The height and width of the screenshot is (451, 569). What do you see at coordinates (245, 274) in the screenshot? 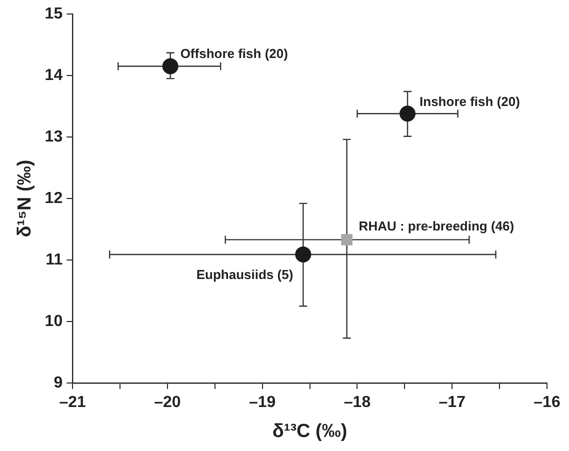
I see `series-label: Euphausiids (5)` at bounding box center [245, 274].